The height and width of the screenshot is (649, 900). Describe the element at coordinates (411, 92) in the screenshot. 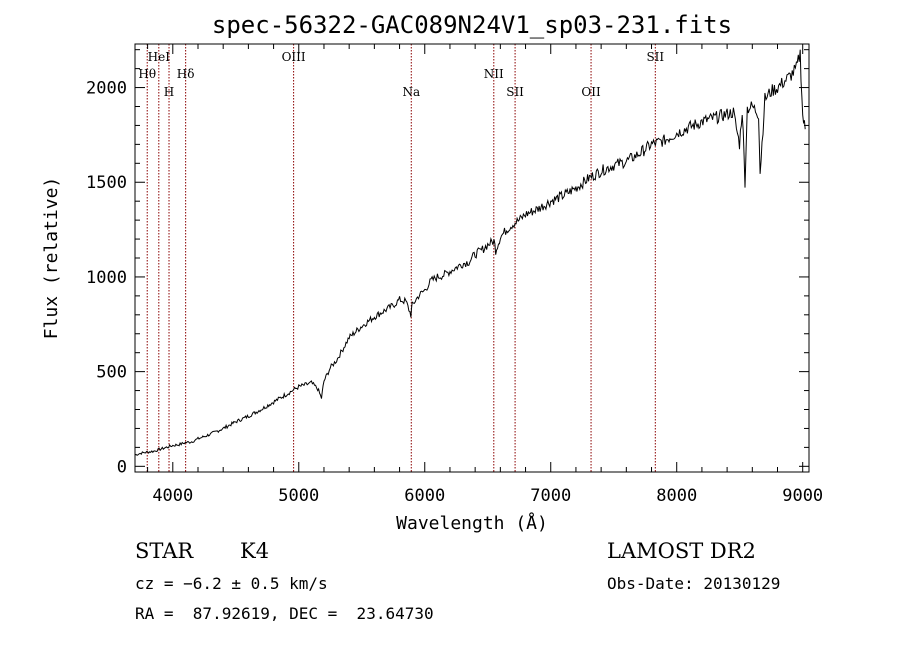

I see `spectral-line-label: Na` at that location.